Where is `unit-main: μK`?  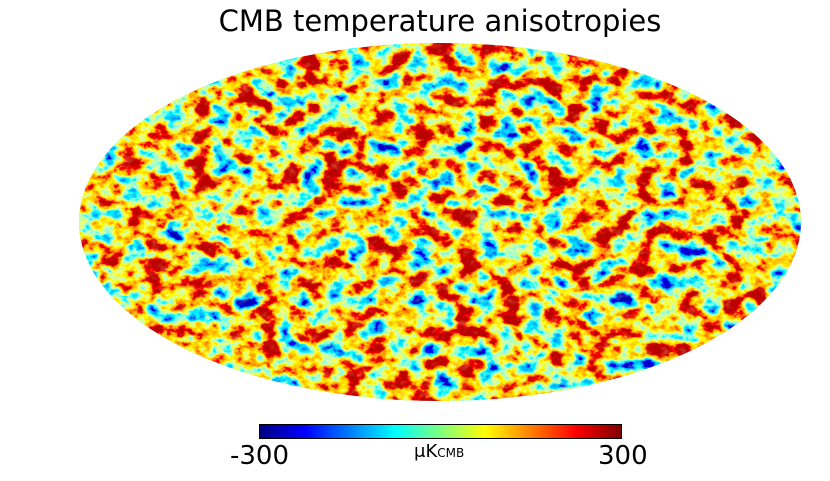 unit-main: μK is located at coordinates (426, 451).